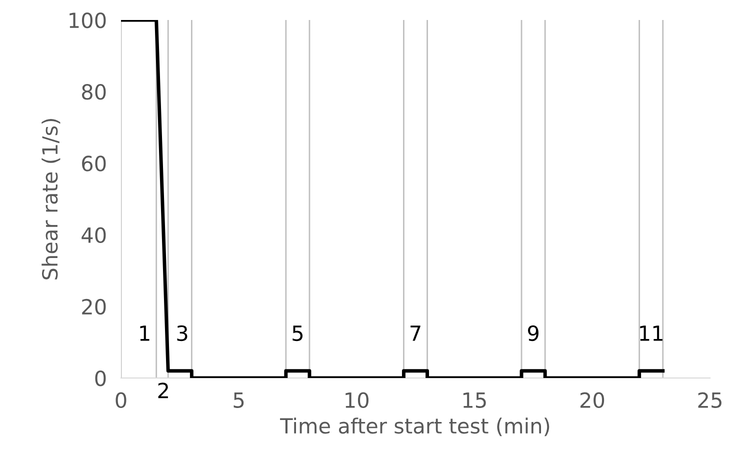 This screenshot has height=473, width=732. I want to click on y-tick-label: 20, so click(94, 306).